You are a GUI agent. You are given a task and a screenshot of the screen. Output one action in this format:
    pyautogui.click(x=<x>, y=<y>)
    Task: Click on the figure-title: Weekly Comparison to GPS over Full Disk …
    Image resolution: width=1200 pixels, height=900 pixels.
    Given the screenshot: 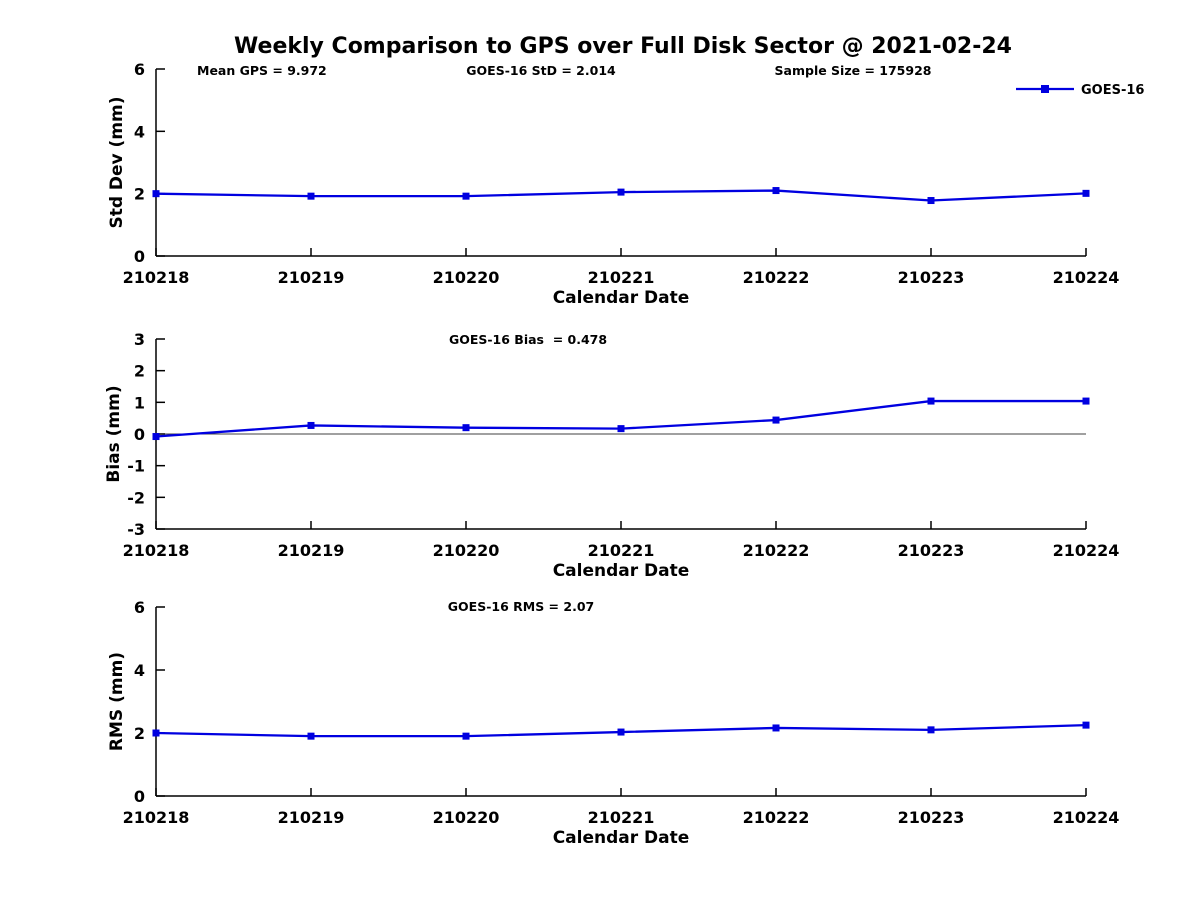 What is the action you would take?
    pyautogui.click(x=623, y=46)
    